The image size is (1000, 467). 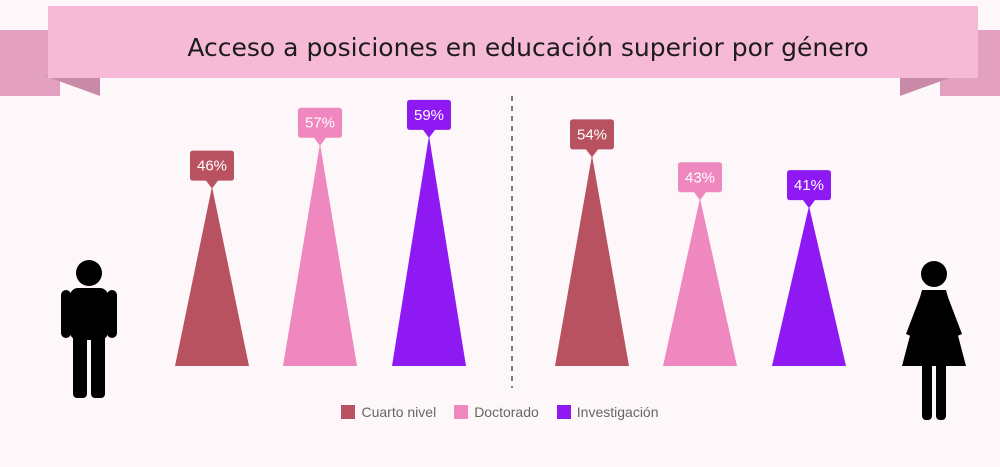 What do you see at coordinates (809, 185) in the screenshot?
I see `data-label-female-investigacion: 41%` at bounding box center [809, 185].